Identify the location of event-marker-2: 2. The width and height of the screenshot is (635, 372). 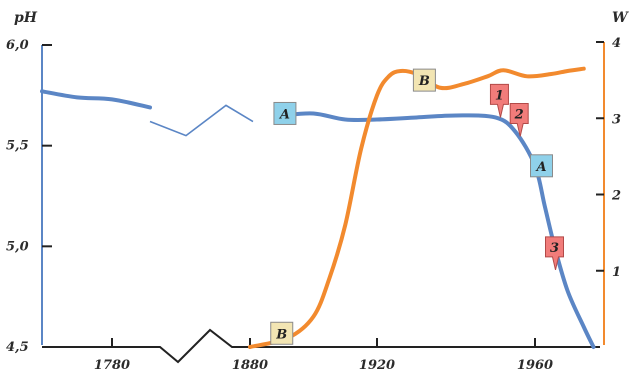
(519, 119).